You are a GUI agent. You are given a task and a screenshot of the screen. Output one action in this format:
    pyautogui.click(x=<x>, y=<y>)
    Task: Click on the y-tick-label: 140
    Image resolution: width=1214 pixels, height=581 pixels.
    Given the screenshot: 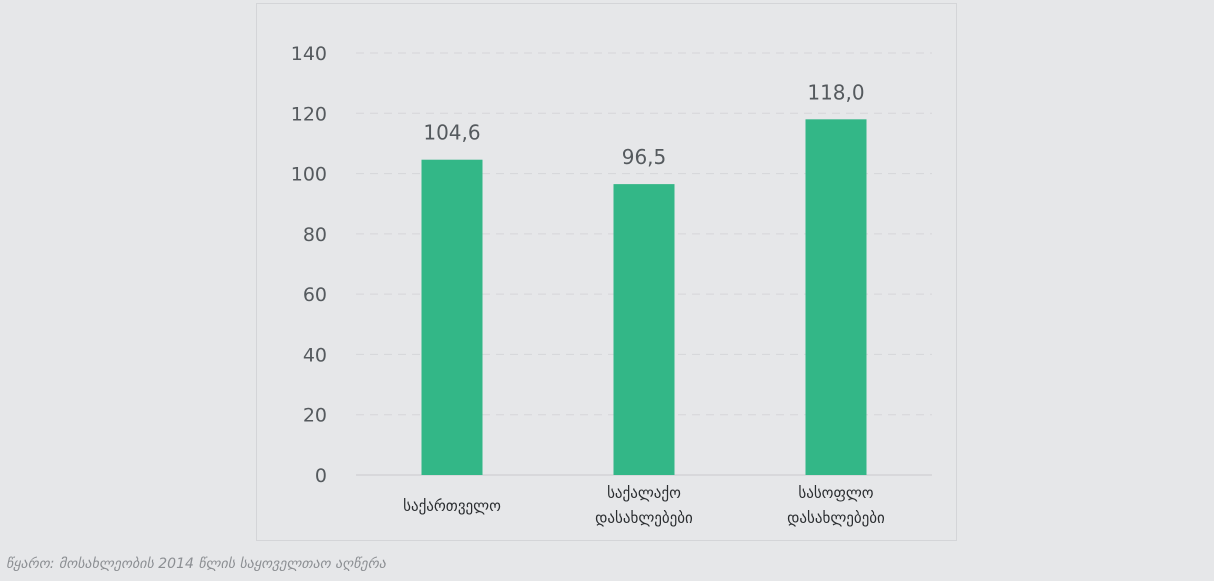 What is the action you would take?
    pyautogui.click(x=309, y=54)
    